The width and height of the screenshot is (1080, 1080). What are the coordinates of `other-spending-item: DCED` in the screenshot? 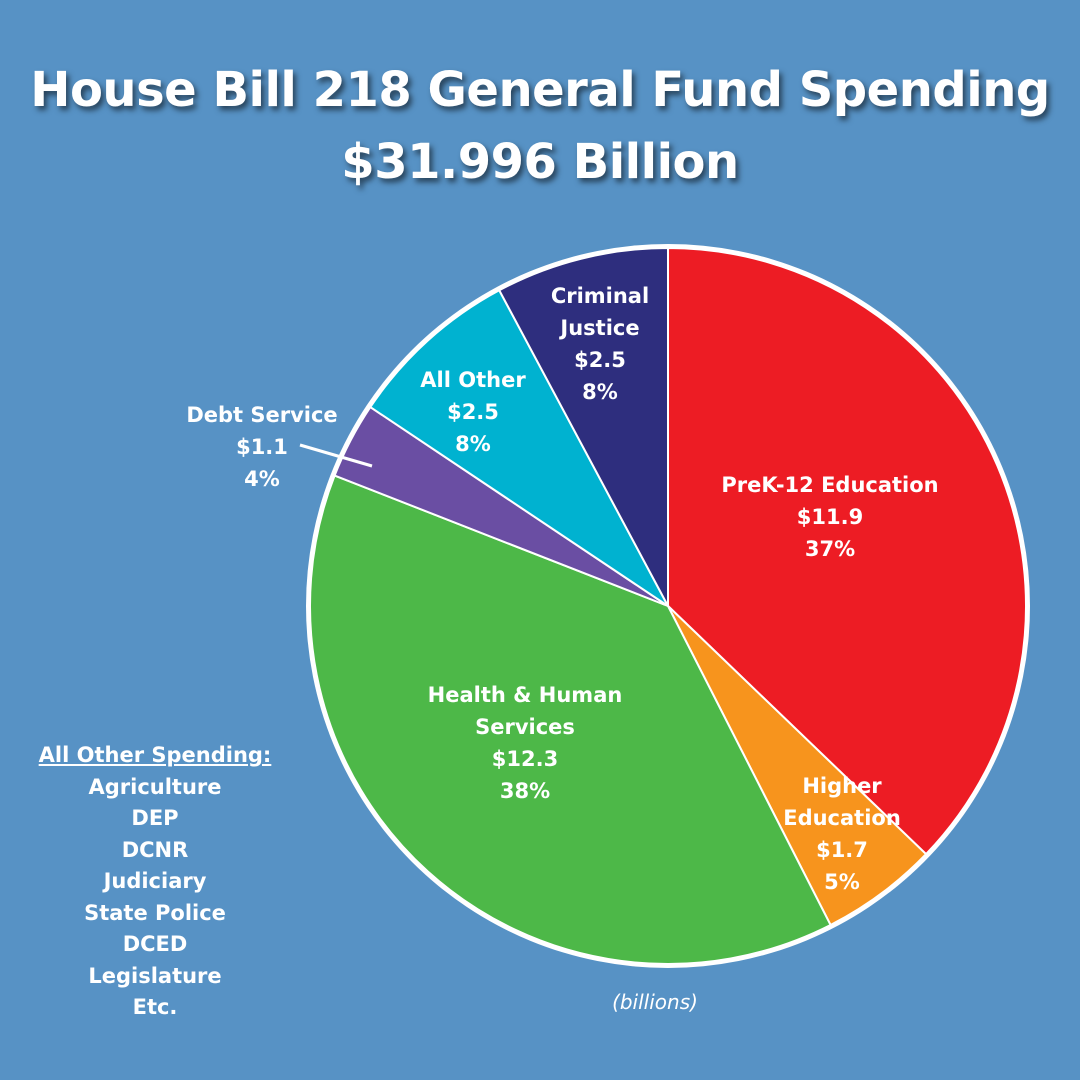 It's located at (155, 944).